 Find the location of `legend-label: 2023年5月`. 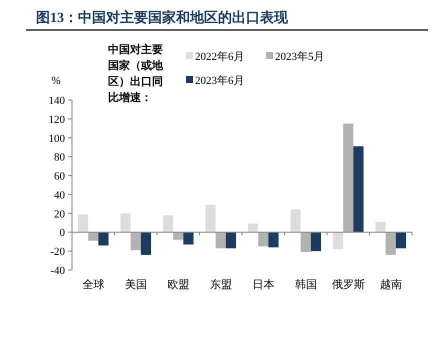

legend-label: 2023年5月 is located at coordinates (299, 57).